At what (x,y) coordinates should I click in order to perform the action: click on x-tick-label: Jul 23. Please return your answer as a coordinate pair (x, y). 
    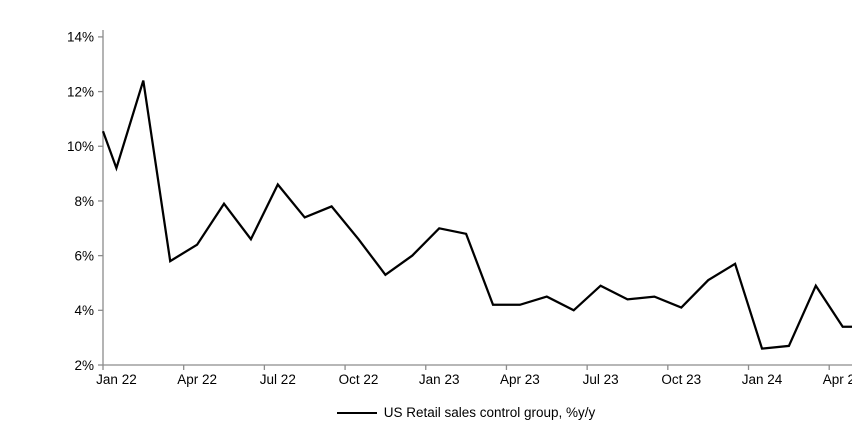
    Looking at the image, I should click on (601, 379).